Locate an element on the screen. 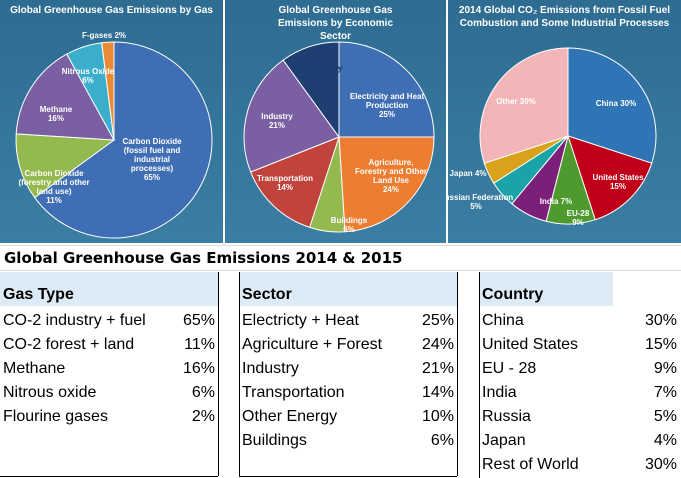 The height and width of the screenshot is (478, 681). table-row: Industry 21% is located at coordinates (348, 369).